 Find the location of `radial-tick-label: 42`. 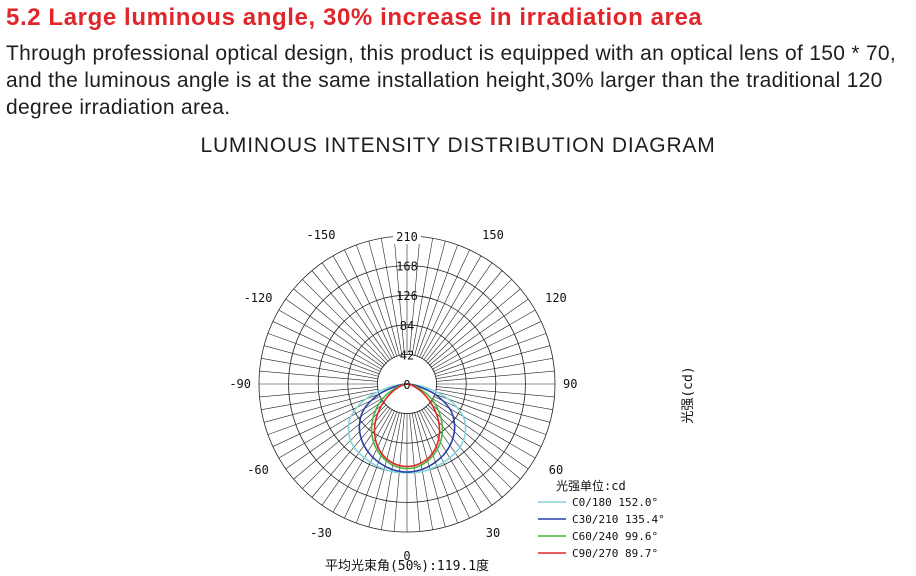

radial-tick-label: 42 is located at coordinates (407, 355).